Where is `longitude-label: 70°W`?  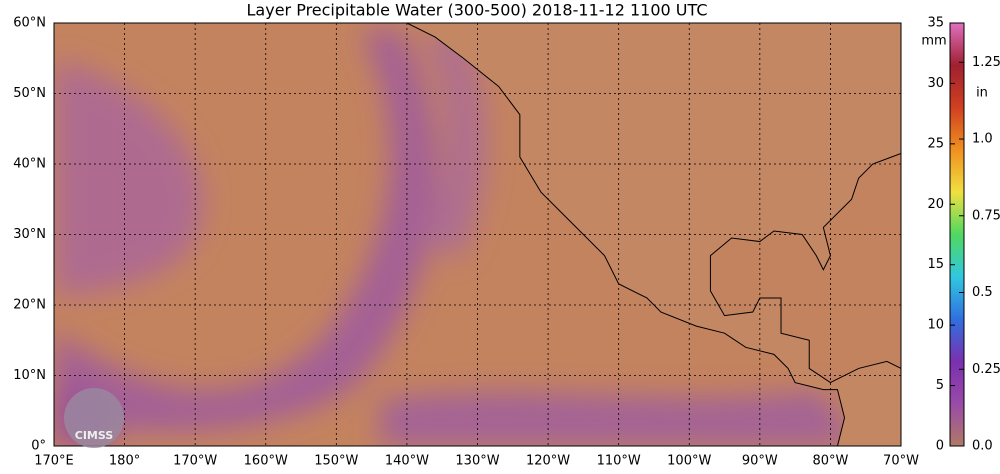
longitude-label: 70°W is located at coordinates (901, 461).